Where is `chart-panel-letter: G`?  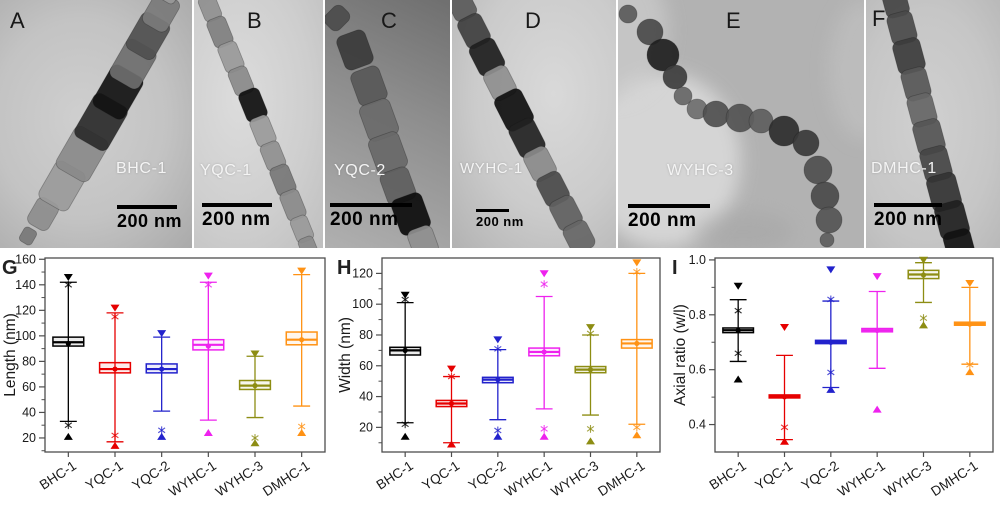
chart-panel-letter: G is located at coordinates (10, 268).